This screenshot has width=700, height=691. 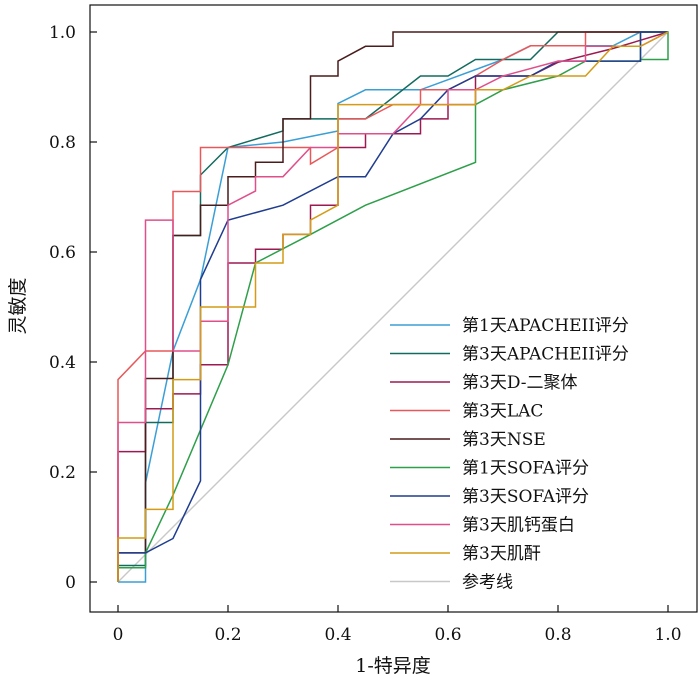 What do you see at coordinates (502, 412) in the screenshot?
I see `legend-label: 第3天LAC` at bounding box center [502, 412].